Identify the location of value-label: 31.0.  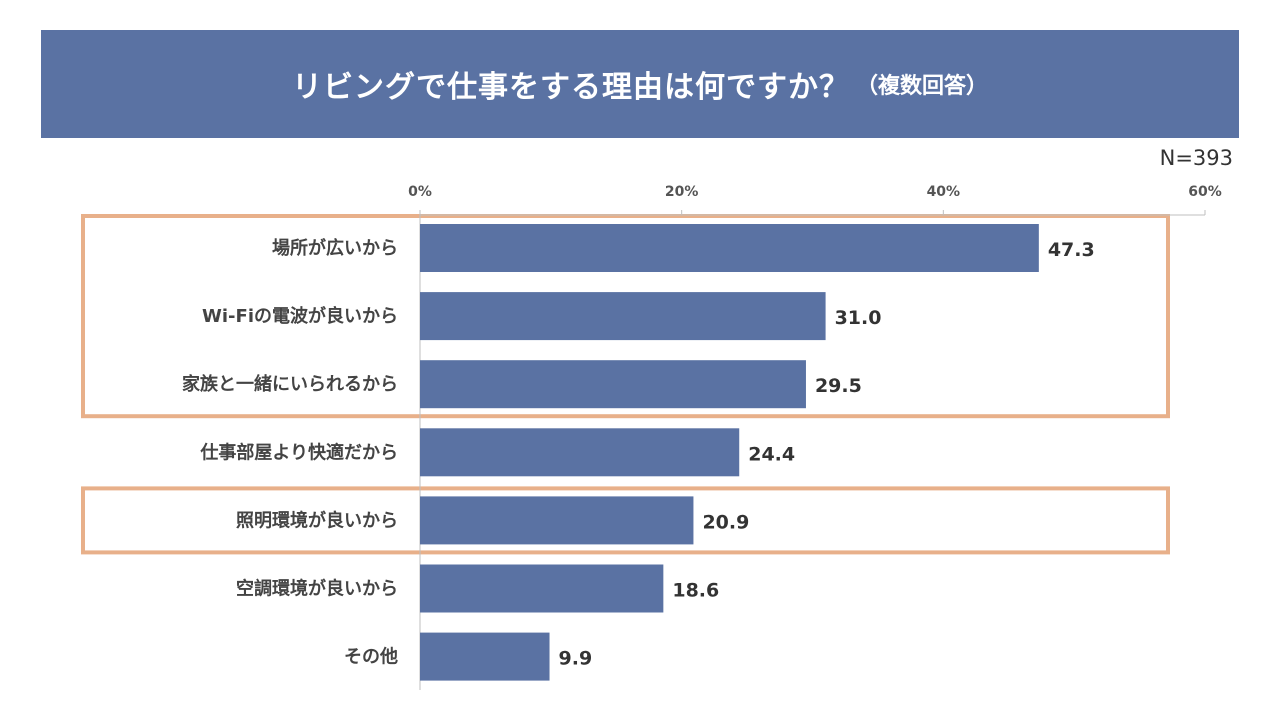
(858, 318).